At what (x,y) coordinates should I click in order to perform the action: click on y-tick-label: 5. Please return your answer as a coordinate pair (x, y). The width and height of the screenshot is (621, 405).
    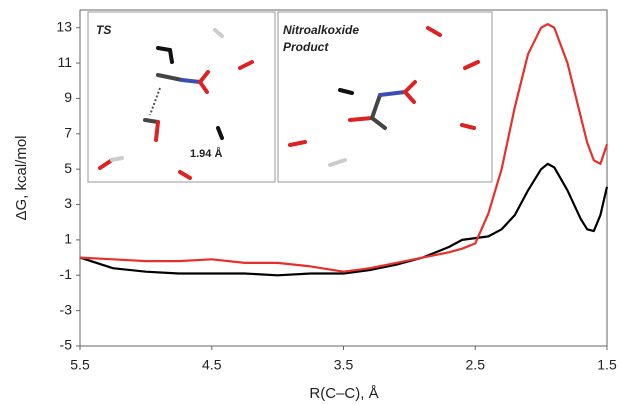
    Looking at the image, I should click on (68, 168).